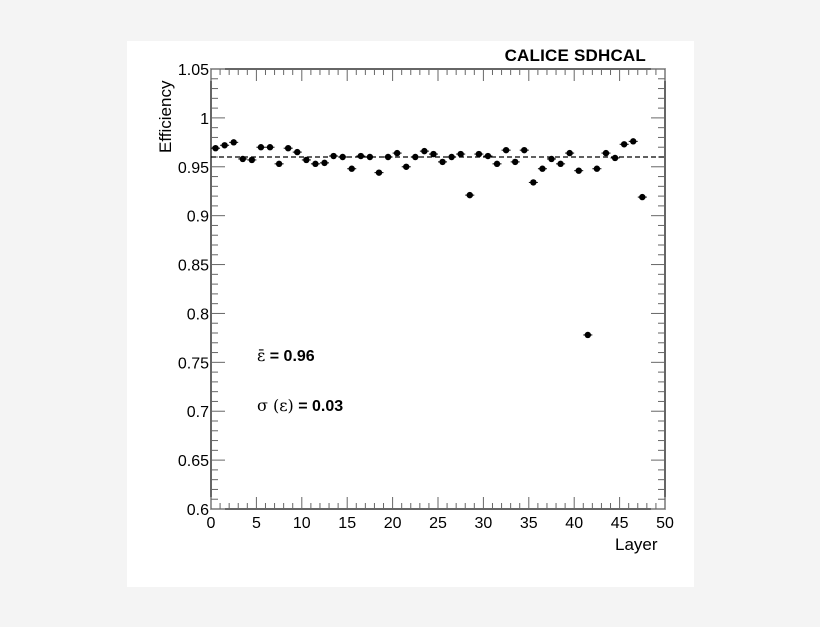 The image size is (820, 627). I want to click on chart-title: CALICE SDHCAL, so click(575, 55).